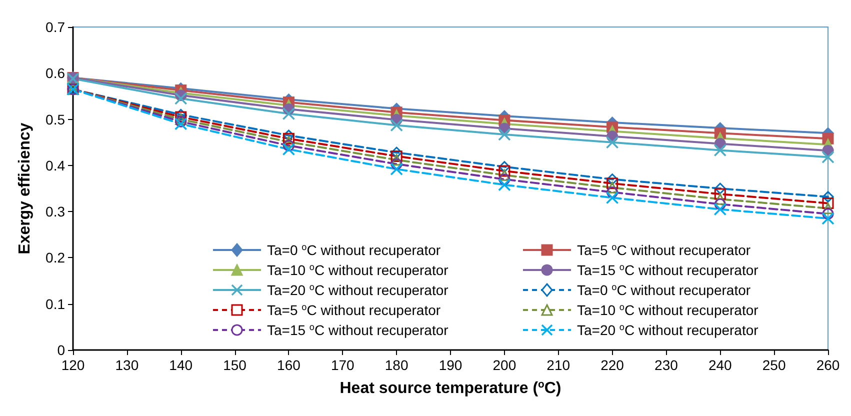 This screenshot has height=416, width=851. Describe the element at coordinates (828, 365) in the screenshot. I see `x-tick-label: 260` at that location.